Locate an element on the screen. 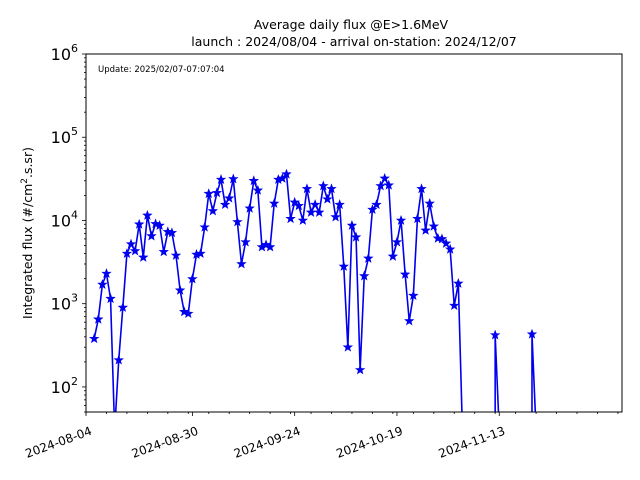 The image size is (640, 480). y-axis-label-superscript: 2 is located at coordinates (25, 181).